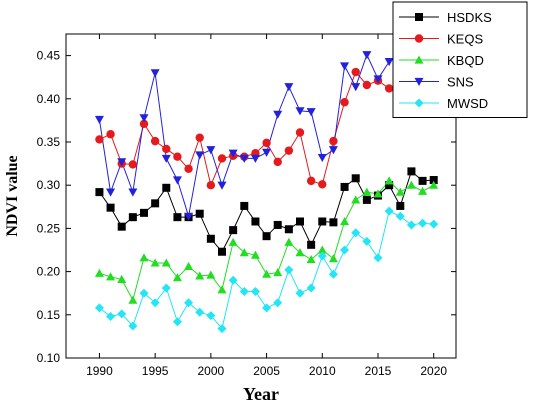  Describe the element at coordinates (469, 17) in the screenshot. I see `hsdks-legend-label: HSDKS` at that location.